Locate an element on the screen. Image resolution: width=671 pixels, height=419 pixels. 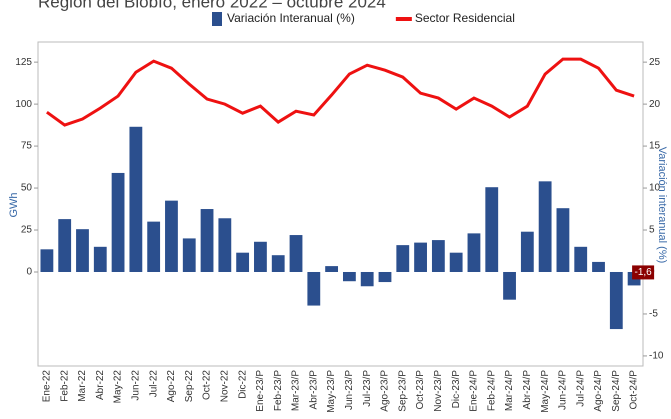
x-tick-label: Dic-22 is located at coordinates (242, 384).